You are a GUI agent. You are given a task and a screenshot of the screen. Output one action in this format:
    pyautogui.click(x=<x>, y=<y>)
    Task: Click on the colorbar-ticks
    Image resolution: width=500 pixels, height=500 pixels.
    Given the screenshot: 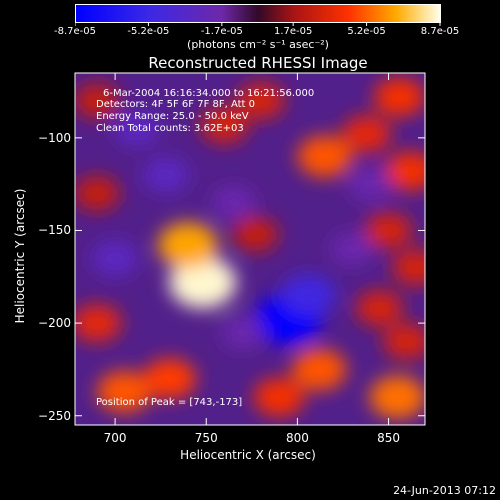 What is the action you would take?
    pyautogui.click(x=258, y=24)
    